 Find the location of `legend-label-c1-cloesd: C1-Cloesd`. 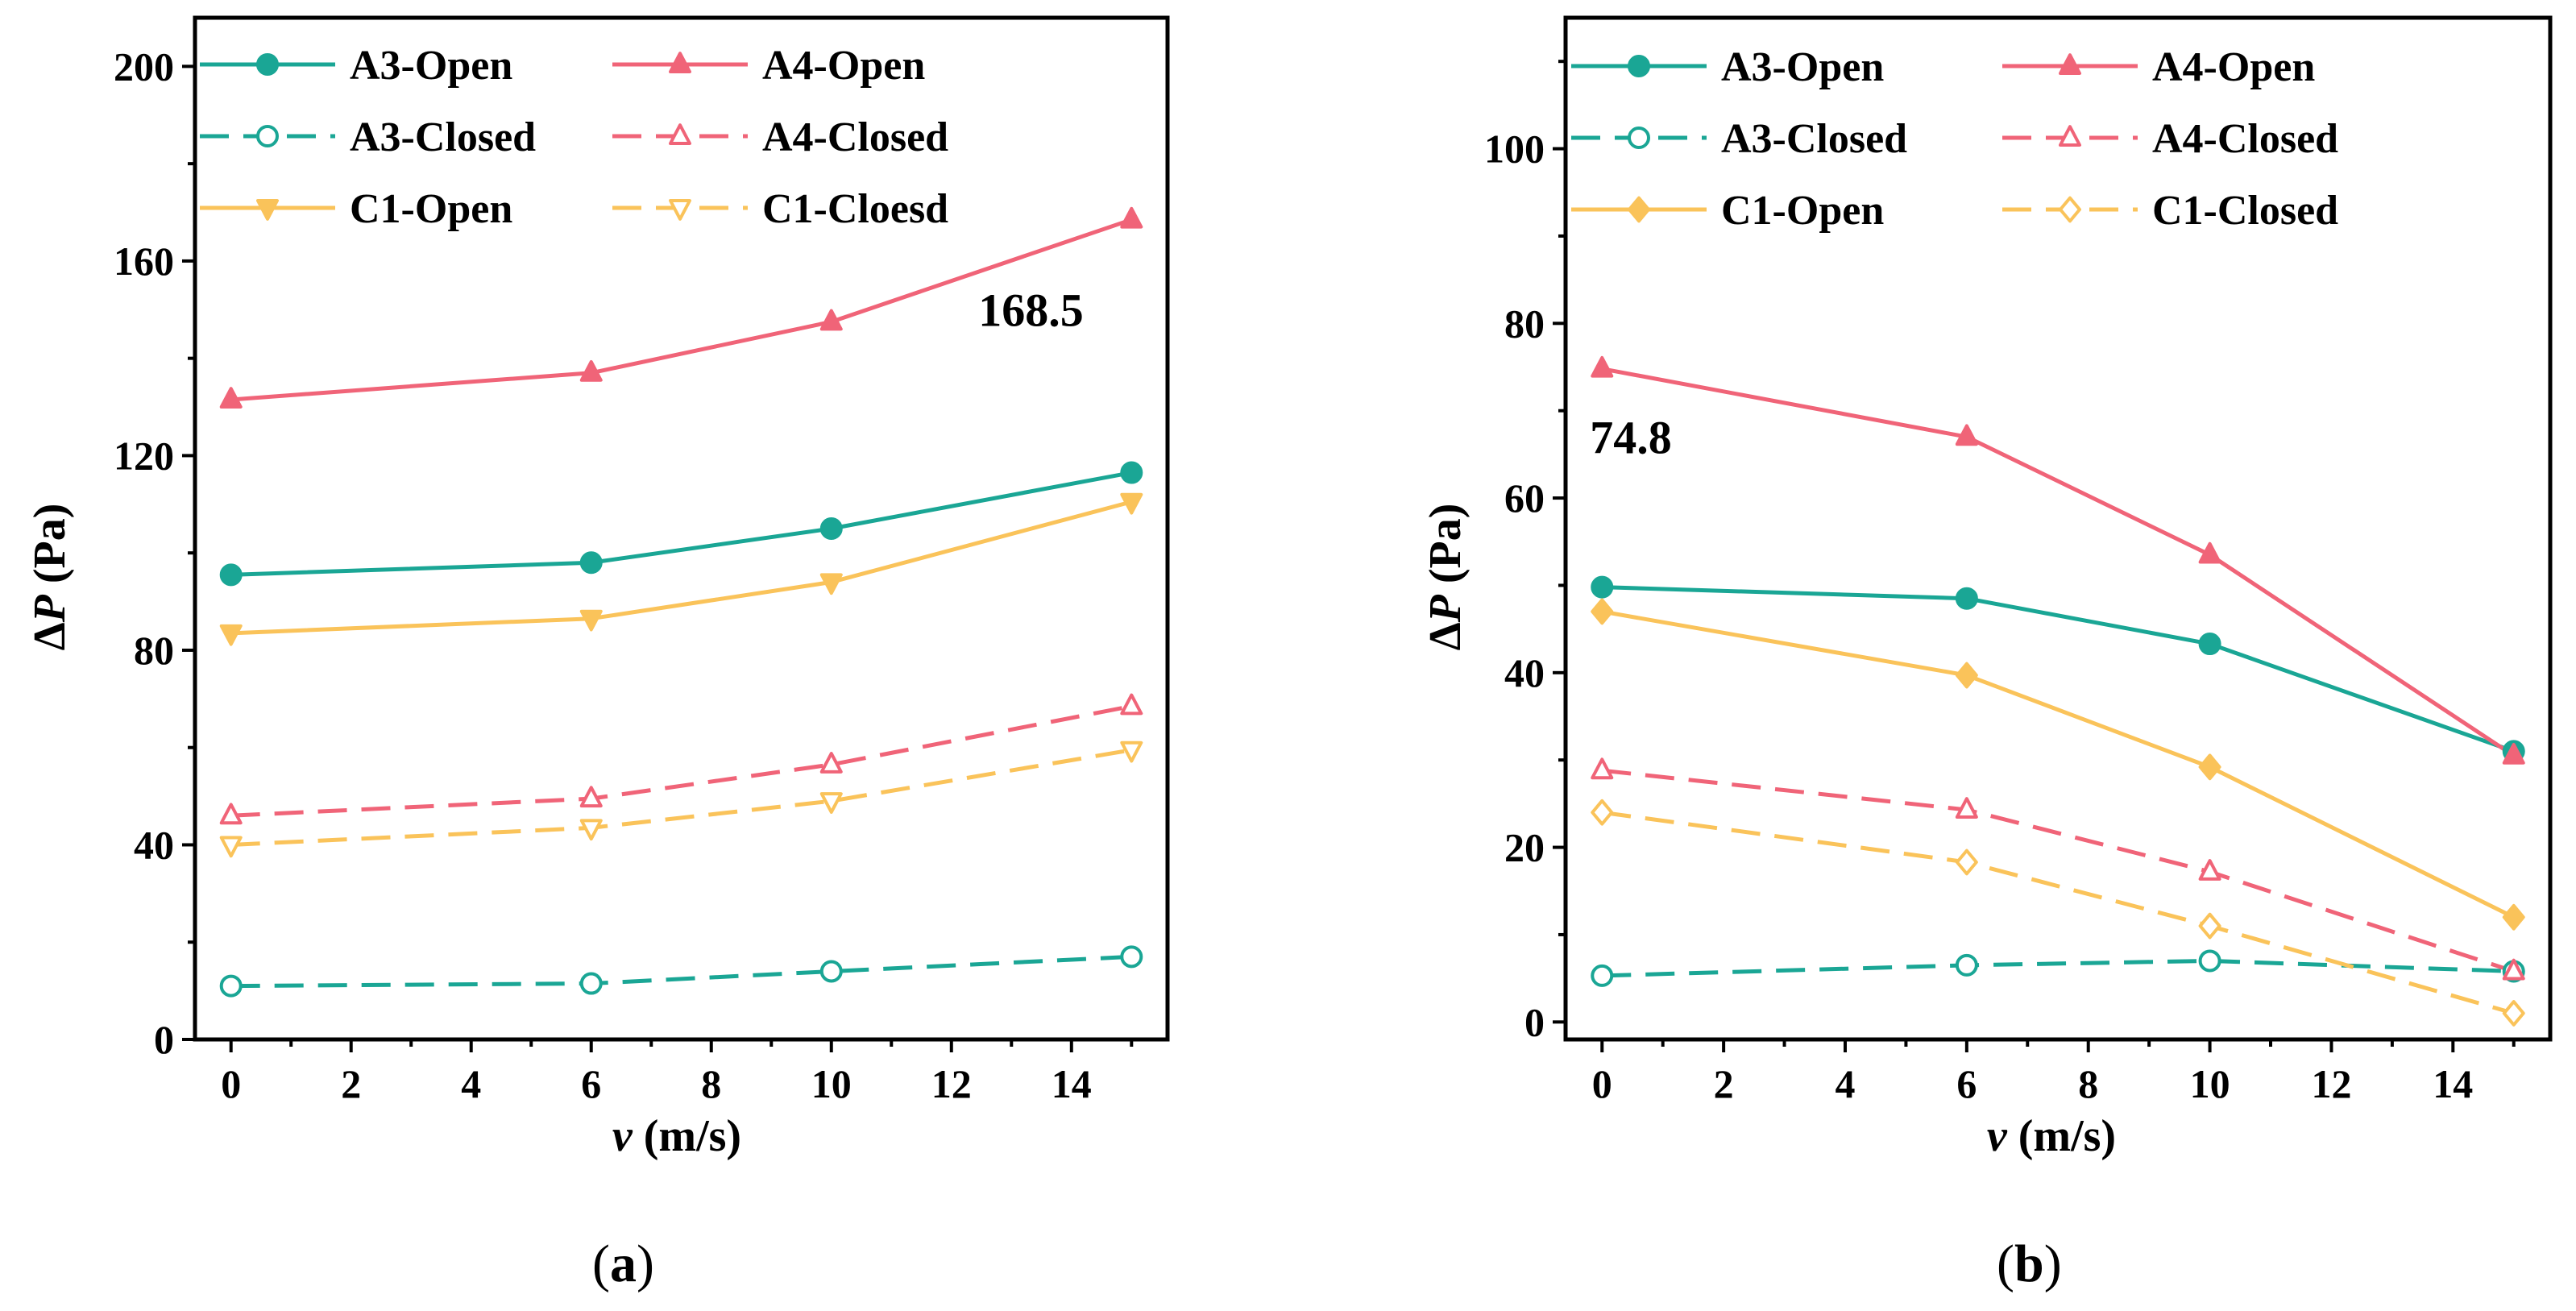

legend-label-c1-cloesd: C1-Cloesd is located at coordinates (855, 209).